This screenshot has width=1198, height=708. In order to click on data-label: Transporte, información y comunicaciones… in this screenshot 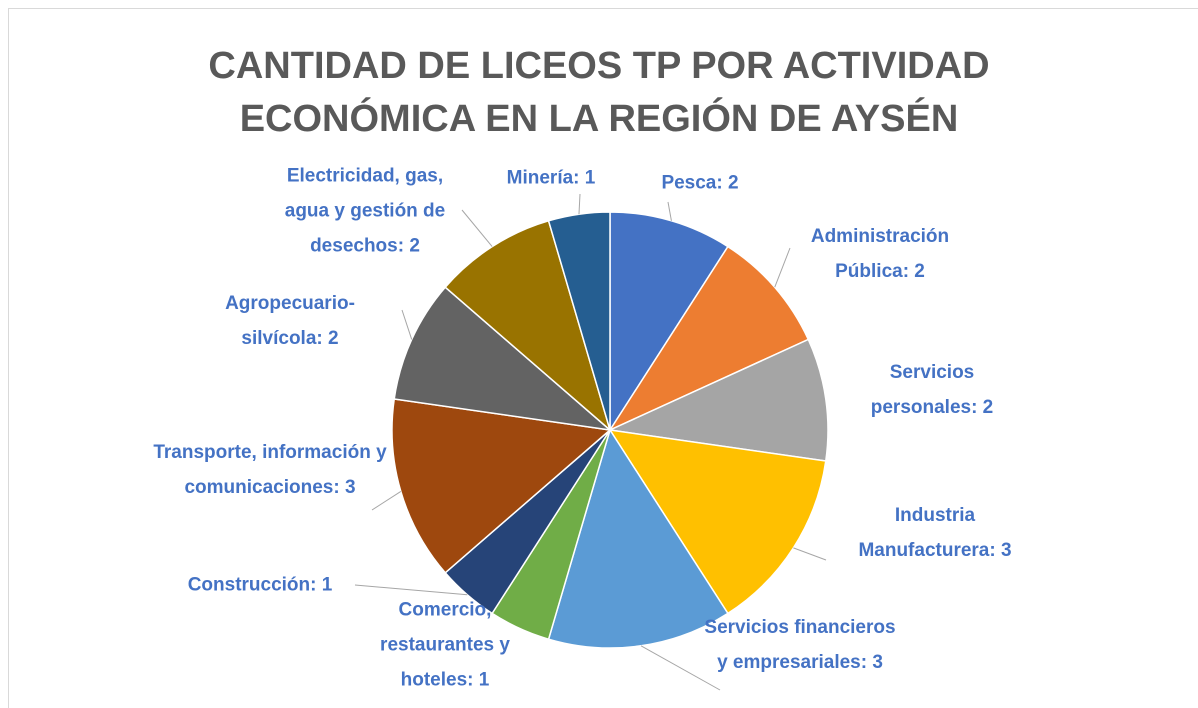, I will do `click(270, 470)`.